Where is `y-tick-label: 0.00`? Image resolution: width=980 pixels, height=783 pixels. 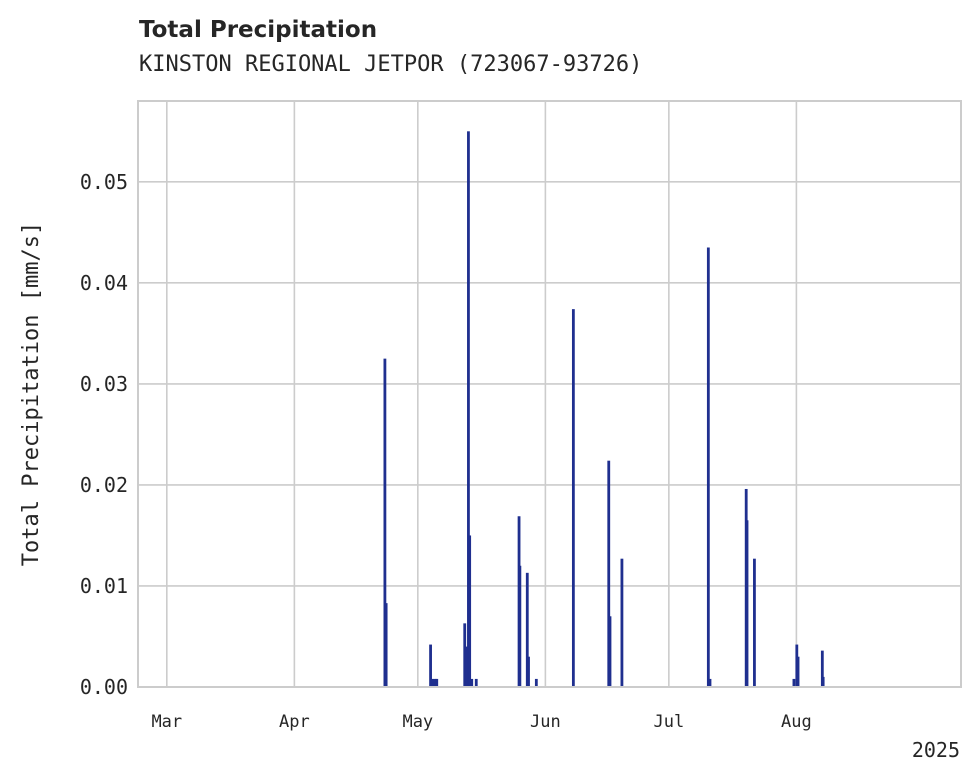
y-tick-label: 0.00 is located at coordinates (104, 687).